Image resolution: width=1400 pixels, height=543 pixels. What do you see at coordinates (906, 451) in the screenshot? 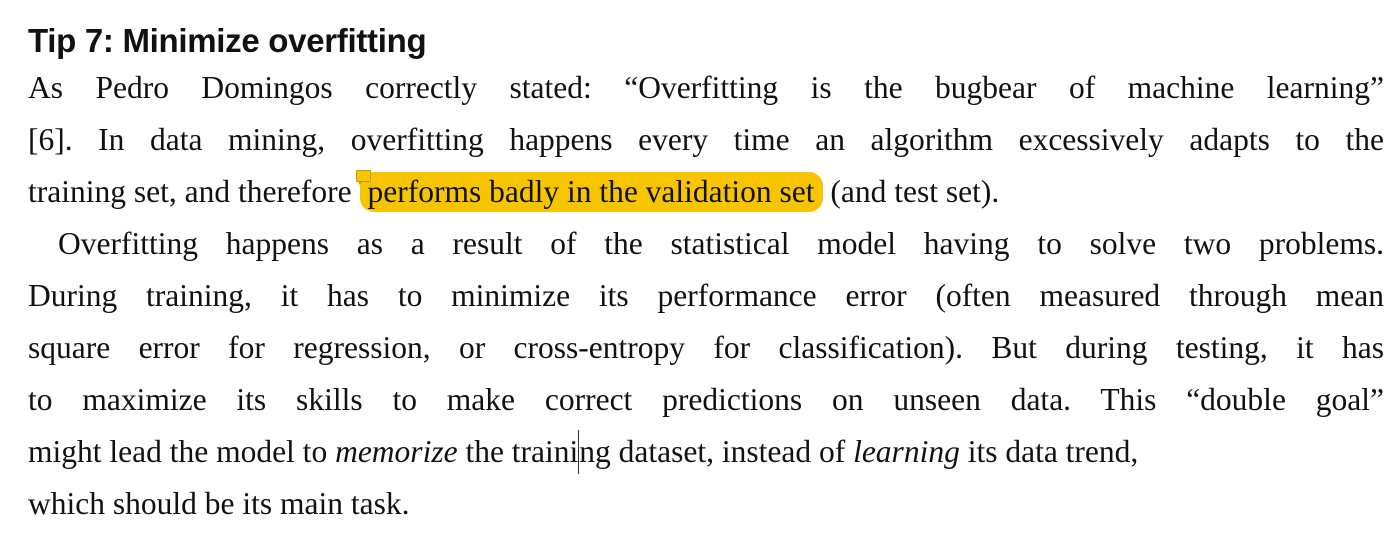
I see `emphasis-text: learning` at bounding box center [906, 451].